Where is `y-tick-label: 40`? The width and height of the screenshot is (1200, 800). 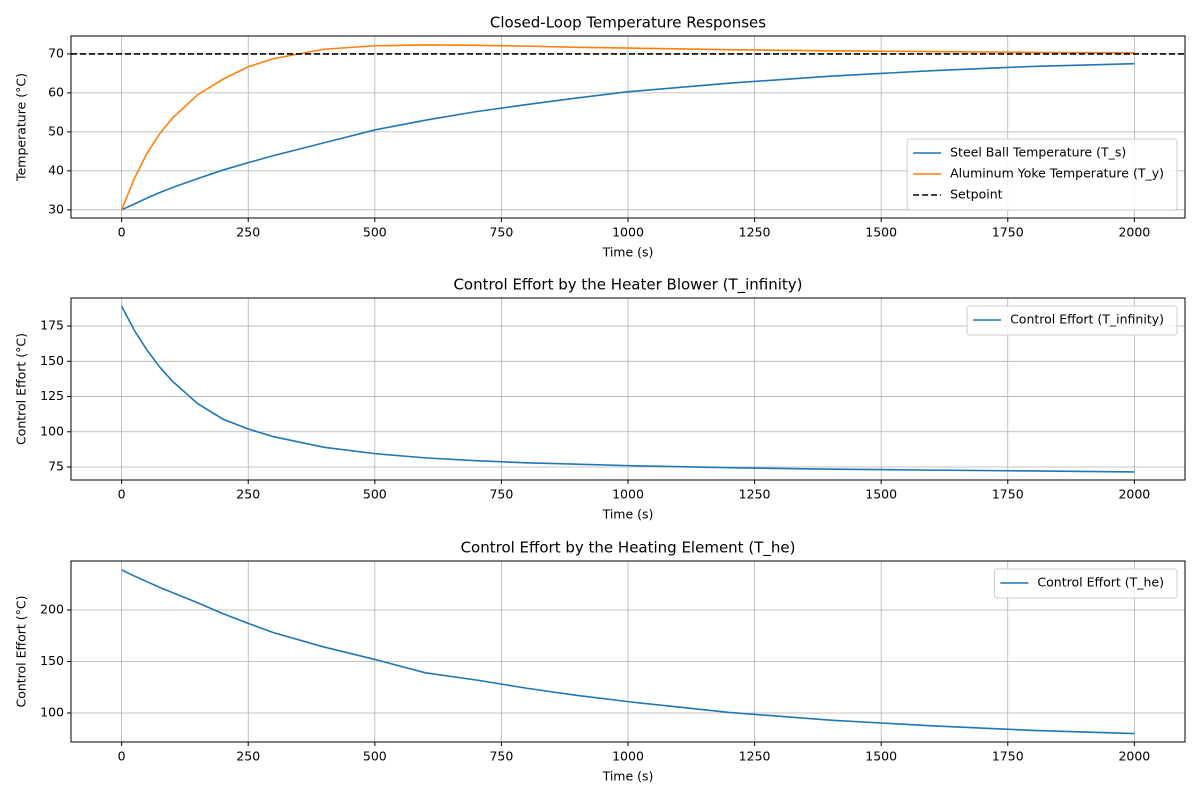
y-tick-label: 40 is located at coordinates (56, 169).